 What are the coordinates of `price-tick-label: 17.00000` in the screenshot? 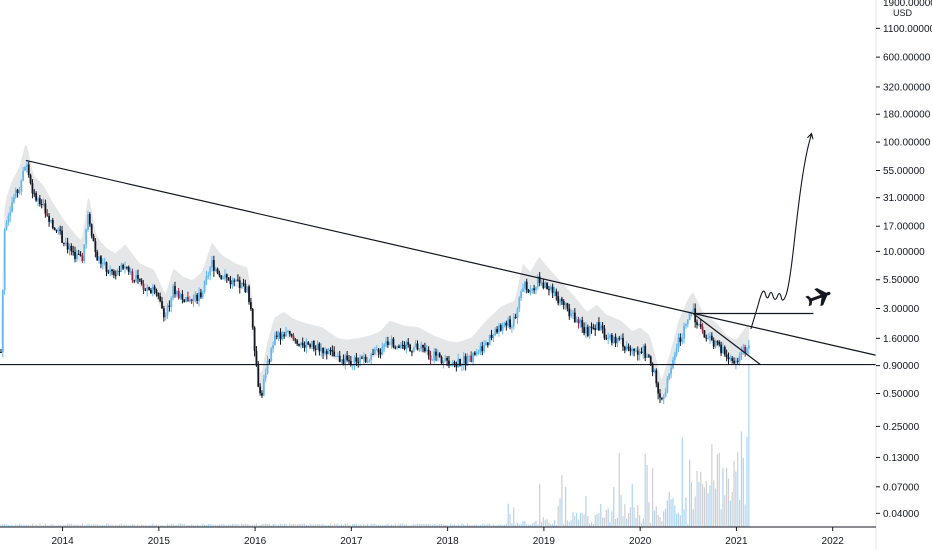 It's located at (904, 227).